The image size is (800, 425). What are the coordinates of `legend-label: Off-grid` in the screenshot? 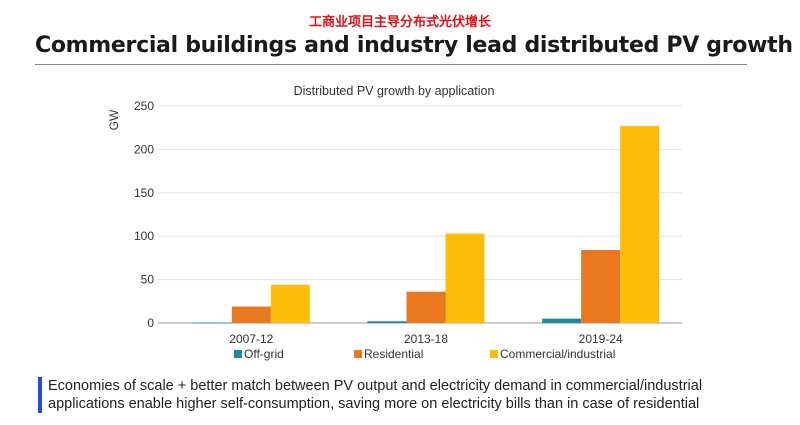 It's located at (264, 354).